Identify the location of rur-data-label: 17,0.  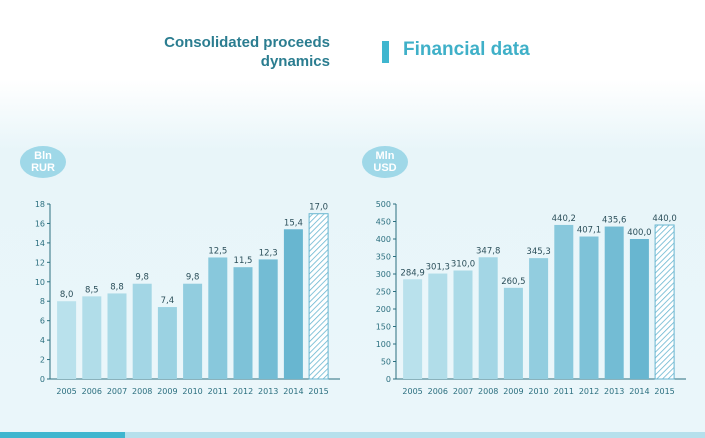
(318, 208).